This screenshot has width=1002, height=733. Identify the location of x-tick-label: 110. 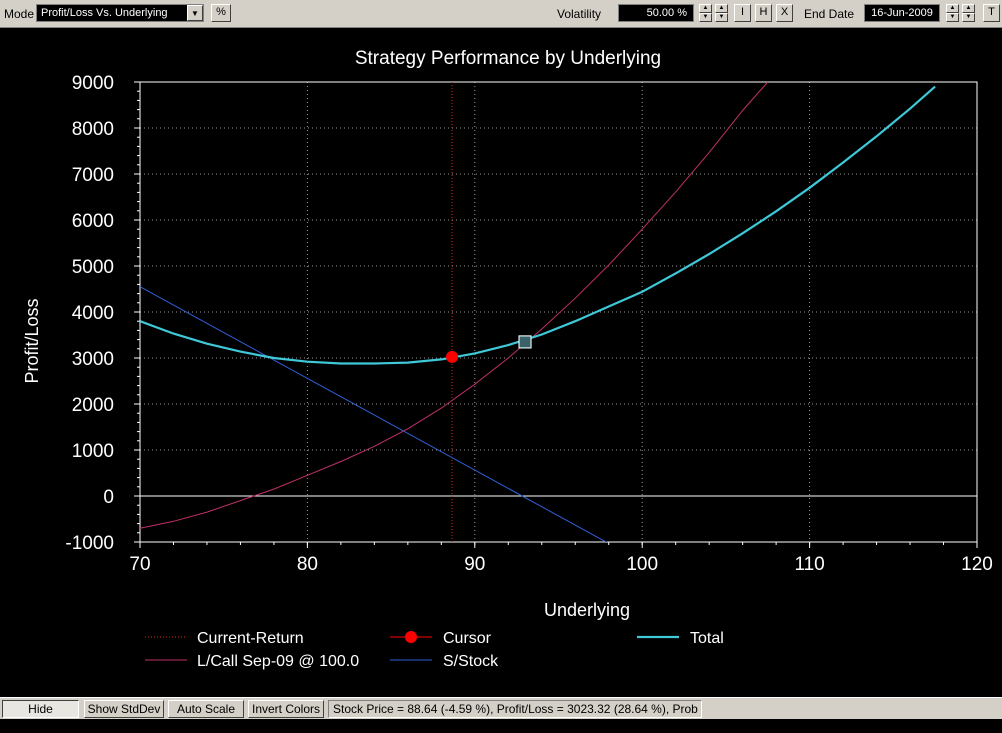
(809, 564).